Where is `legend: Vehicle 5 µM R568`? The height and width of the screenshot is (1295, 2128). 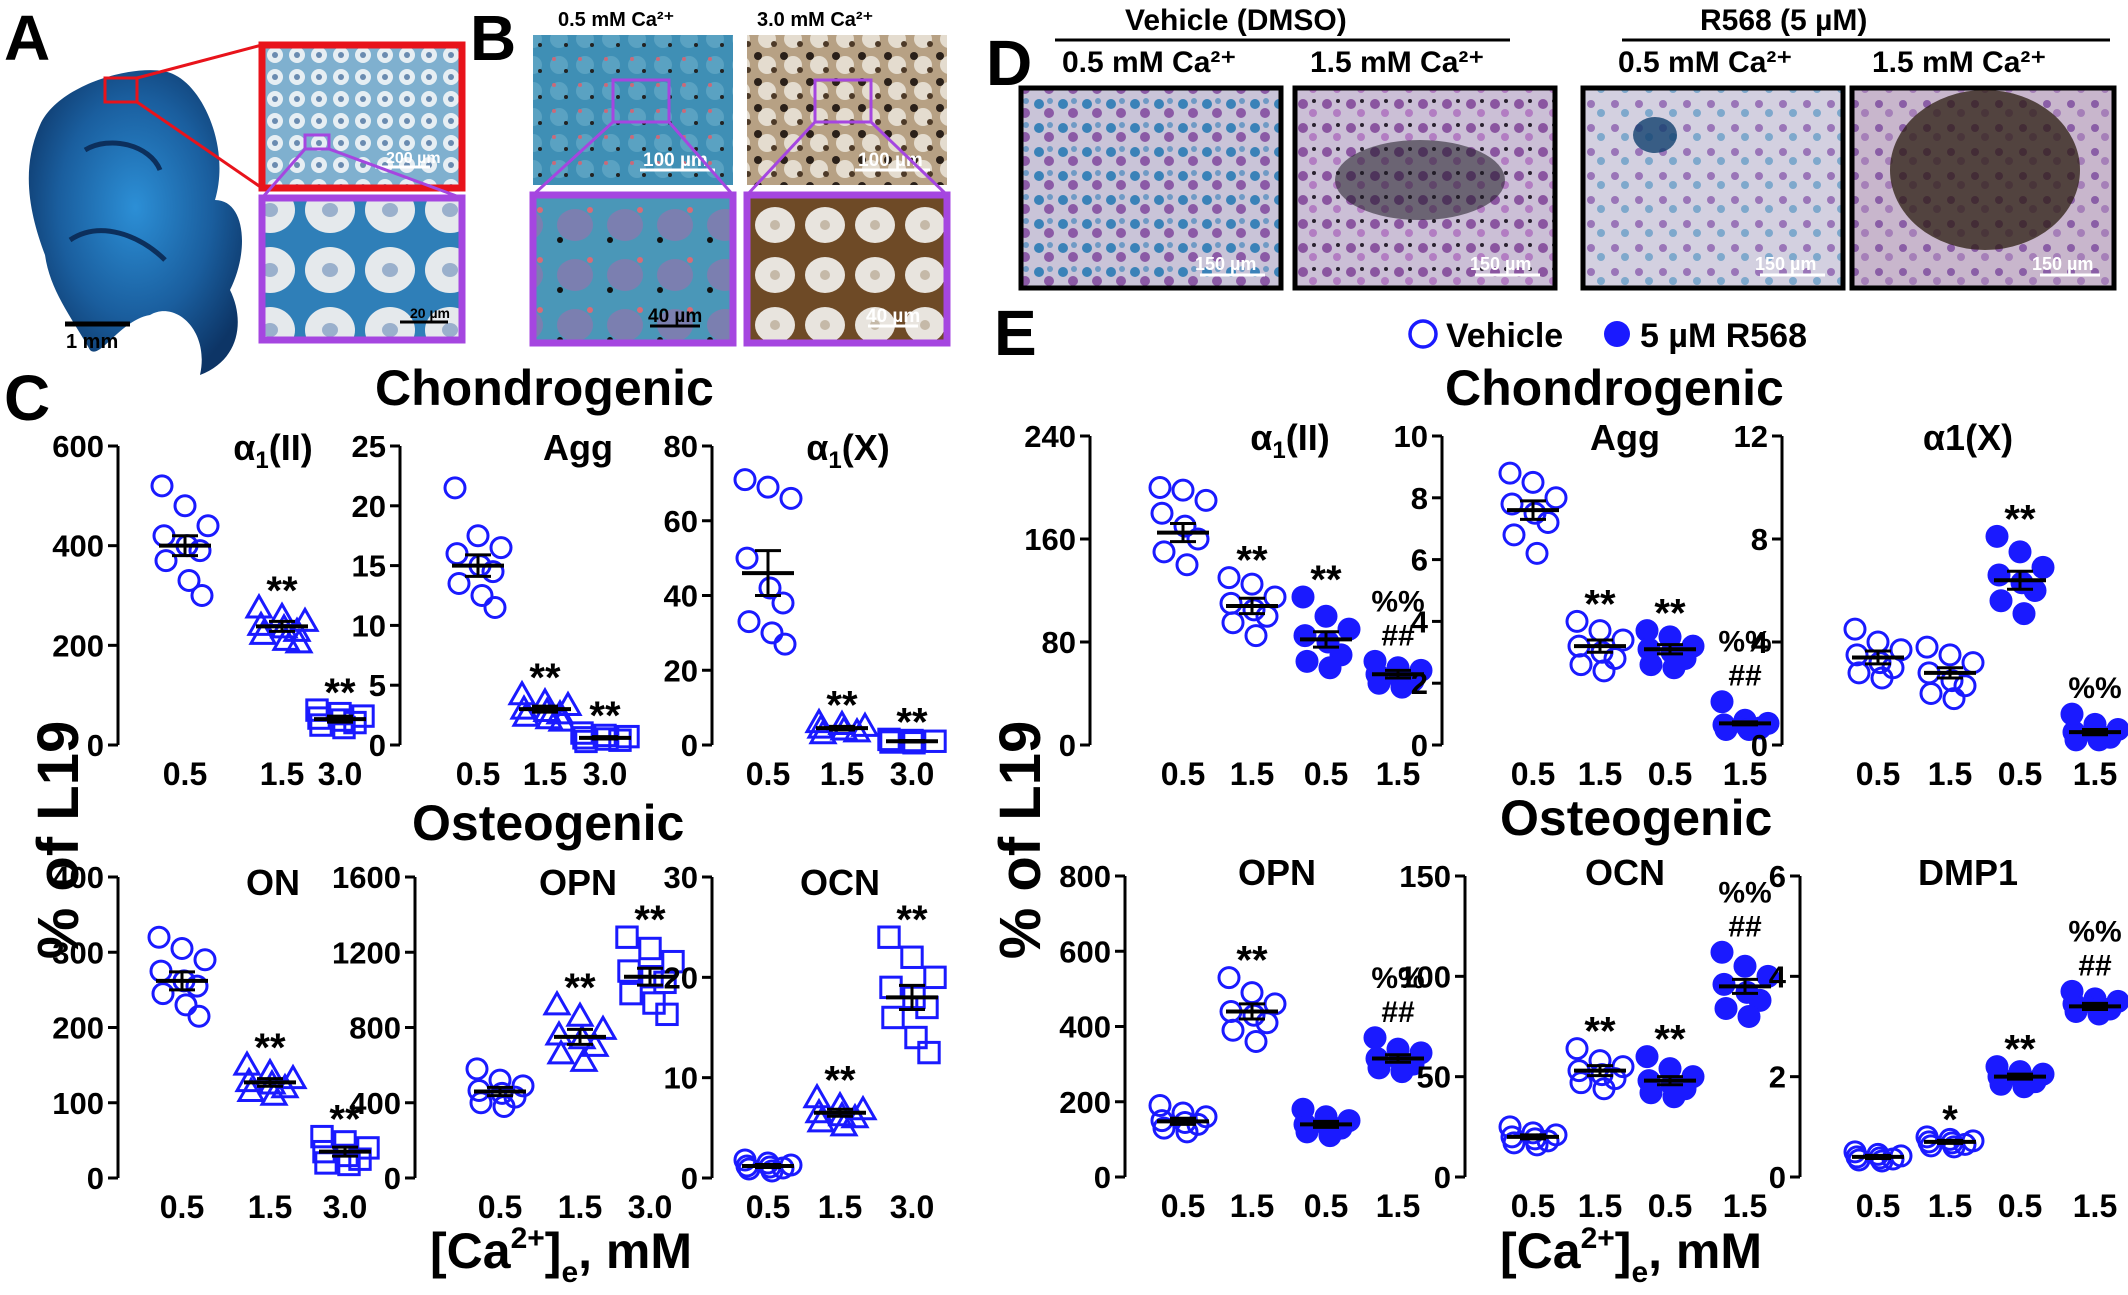
legend: Vehicle 5 µM R568 is located at coordinates (1607, 336).